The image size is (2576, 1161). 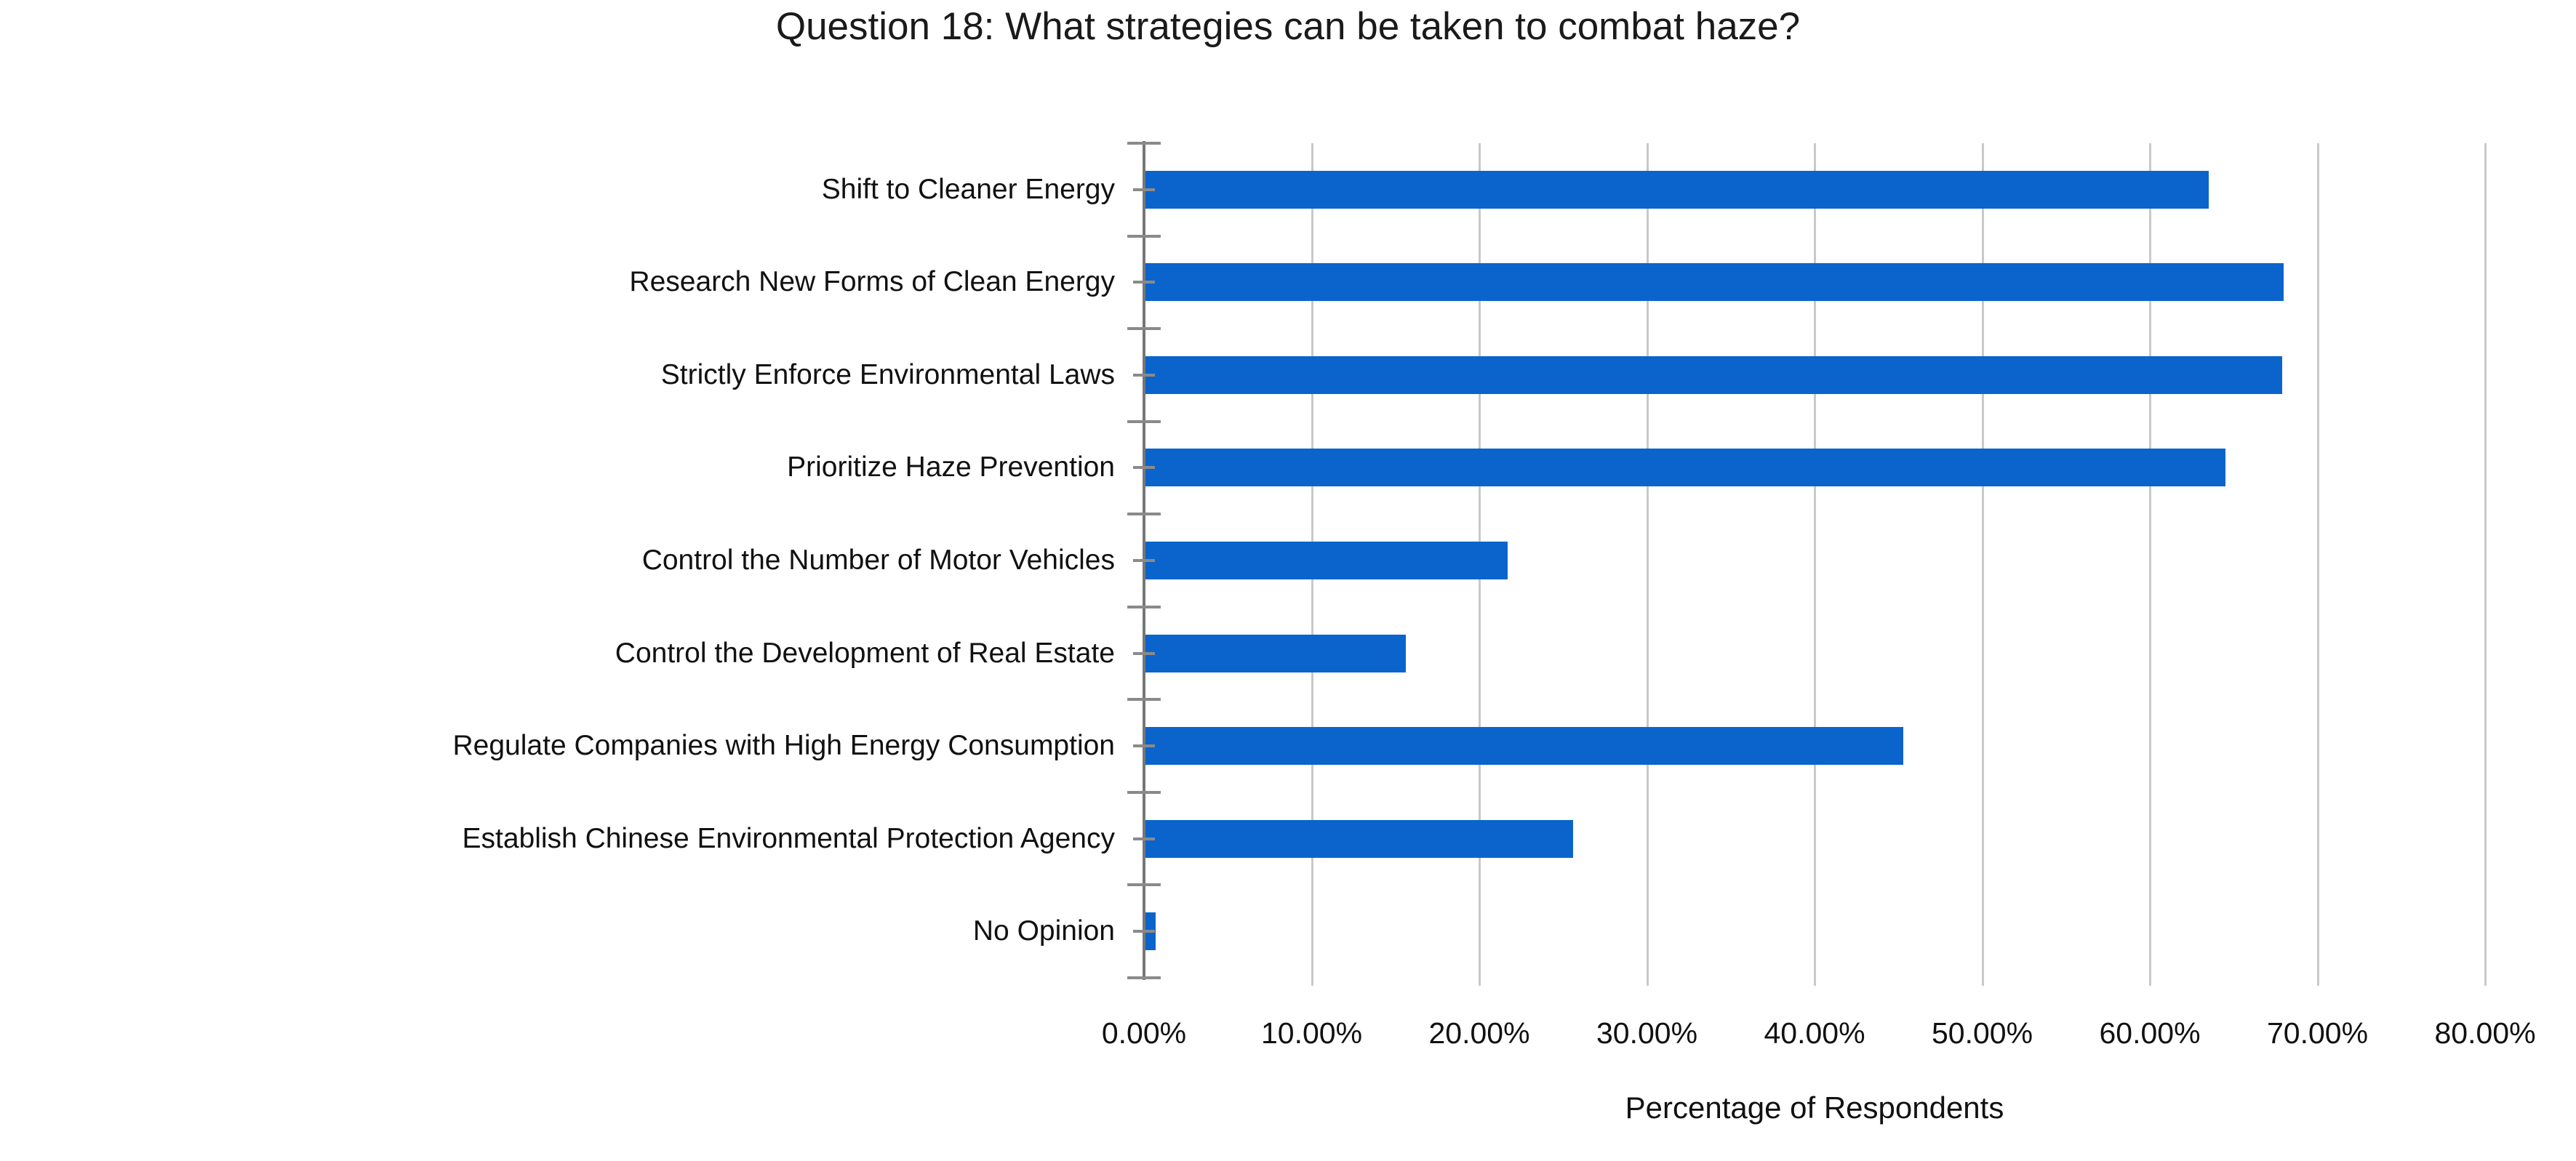 What do you see at coordinates (878, 561) in the screenshot?
I see `category-label: Control the Number of Motor Vehicles` at bounding box center [878, 561].